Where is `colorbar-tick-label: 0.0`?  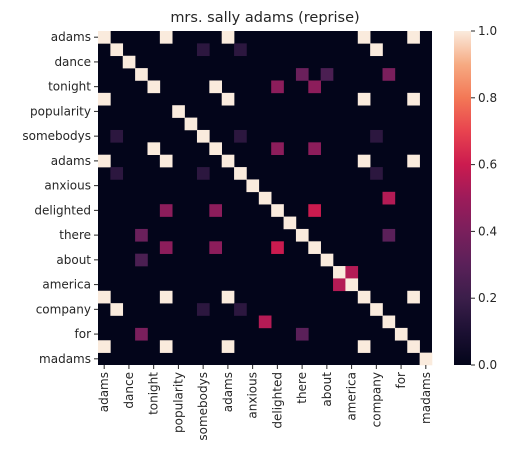 colorbar-tick-label: 0.0 is located at coordinates (487, 365).